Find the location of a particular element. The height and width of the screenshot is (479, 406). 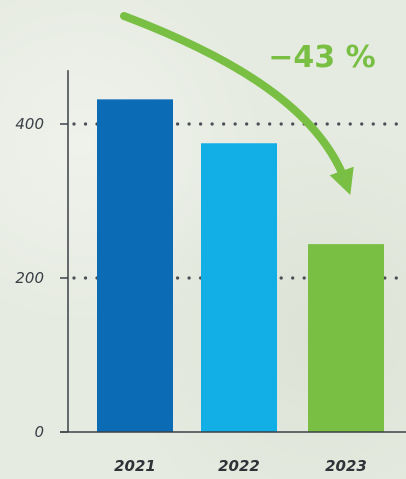

y-tick-labels: 0 200 400 is located at coordinates (41, 278).